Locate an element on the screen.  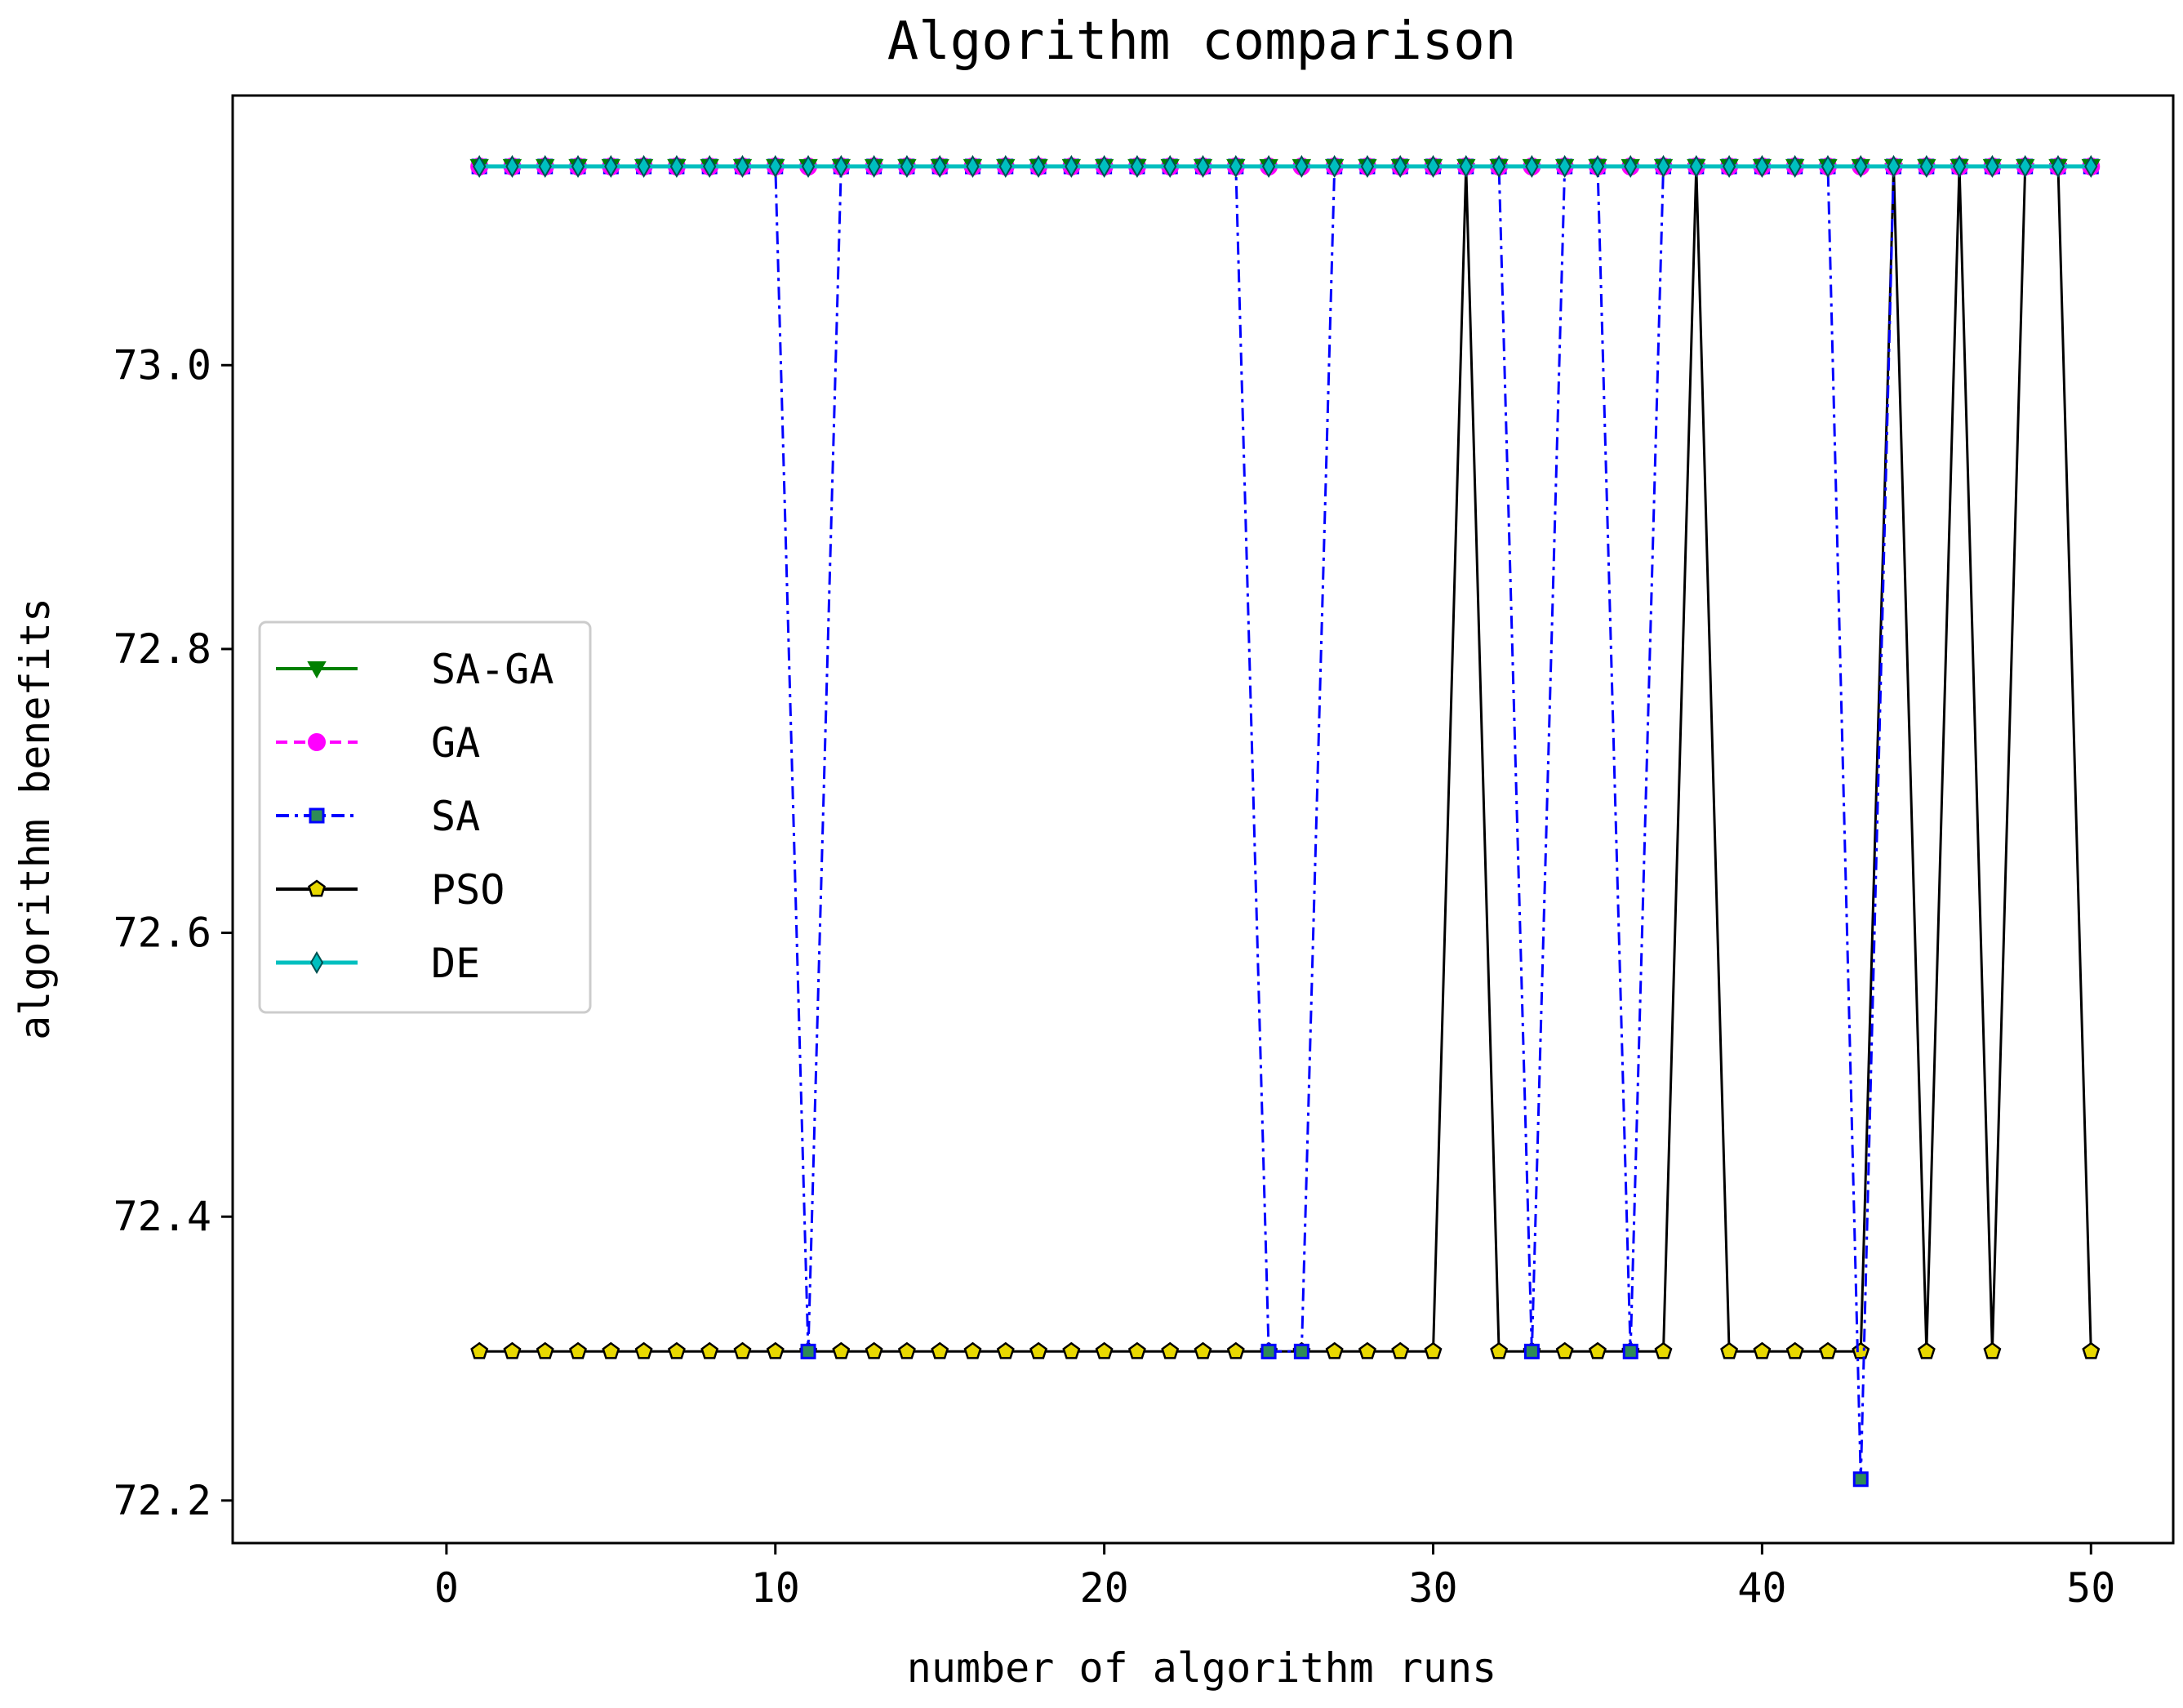
y-tick-label: 72.4 is located at coordinates (162, 1216).